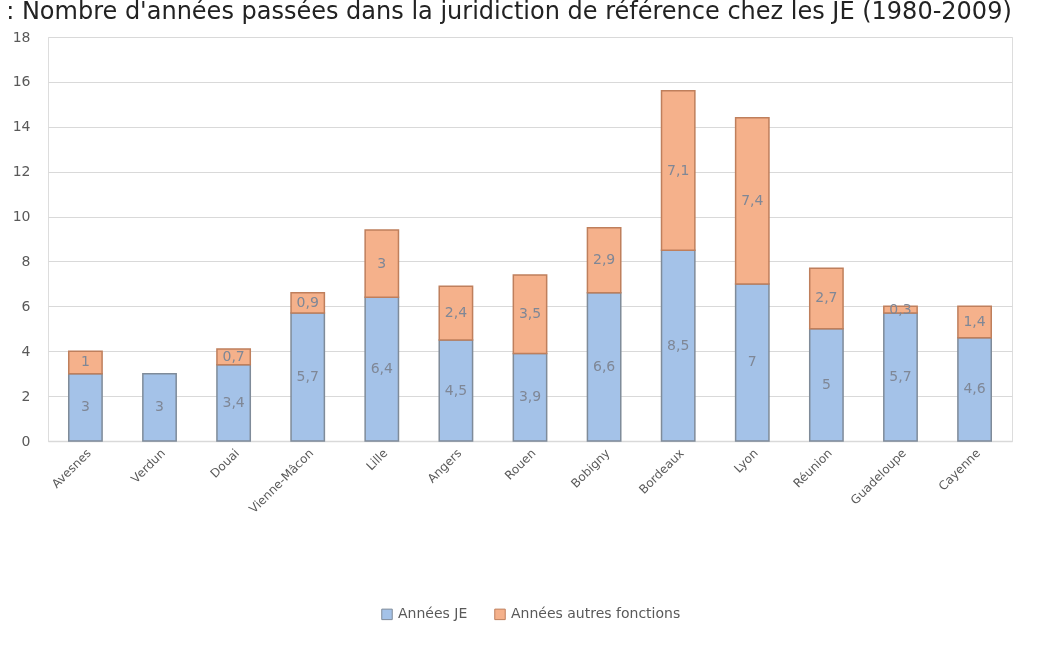 The image size is (1052, 648). I want to click on y-tick-label: 14, so click(21, 126).